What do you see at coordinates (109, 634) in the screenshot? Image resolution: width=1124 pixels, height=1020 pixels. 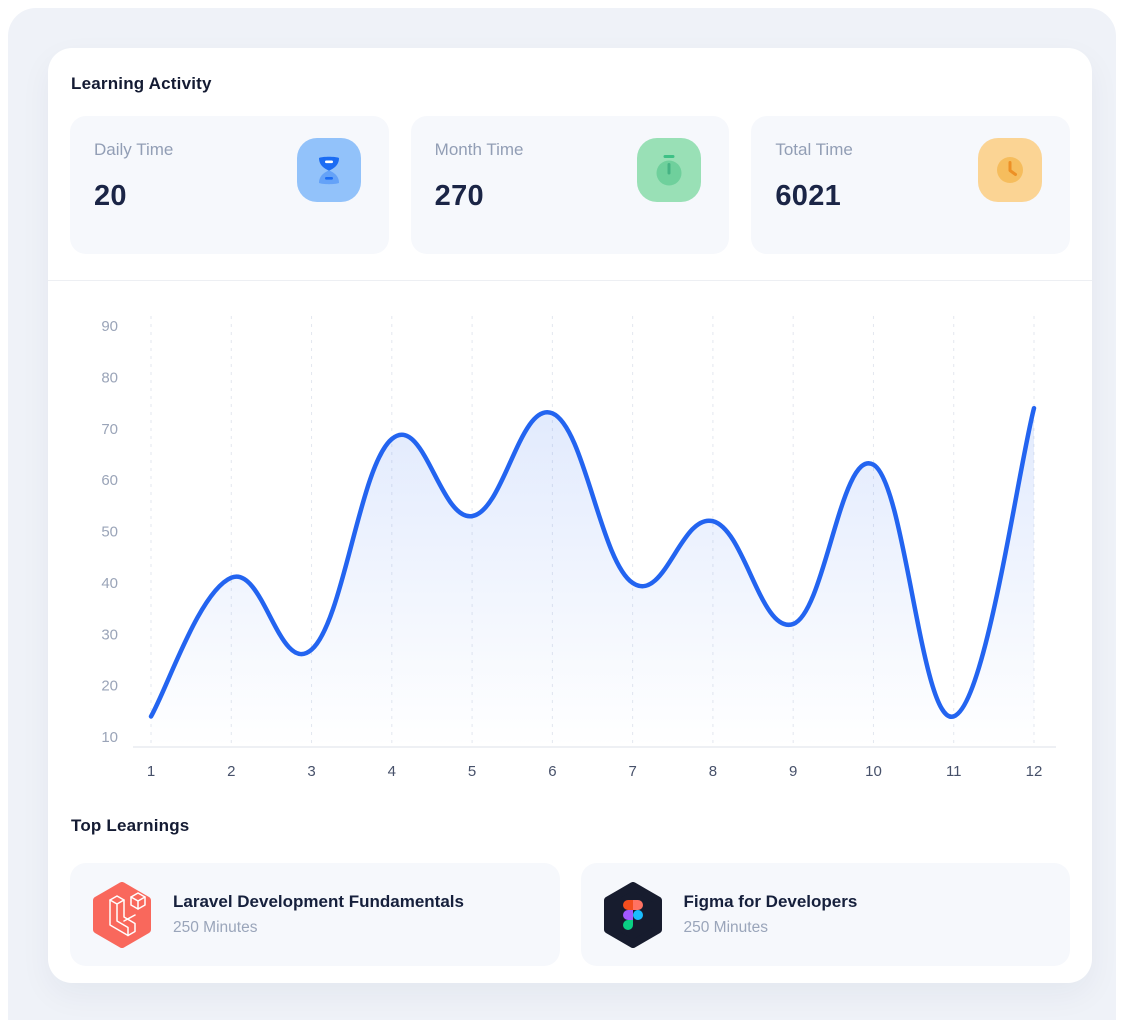 I see `svg-text: 30` at bounding box center [109, 634].